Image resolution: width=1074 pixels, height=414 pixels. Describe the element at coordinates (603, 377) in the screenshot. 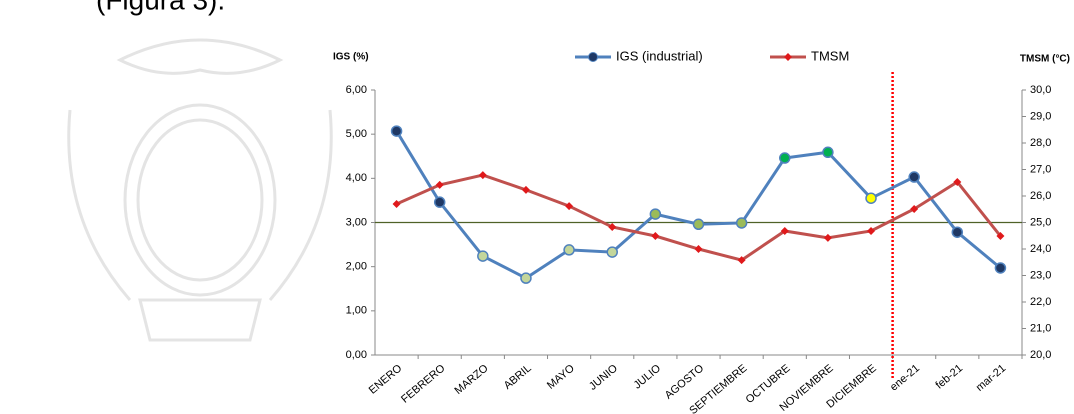

I see `x-tick-label: JUNIO` at that location.